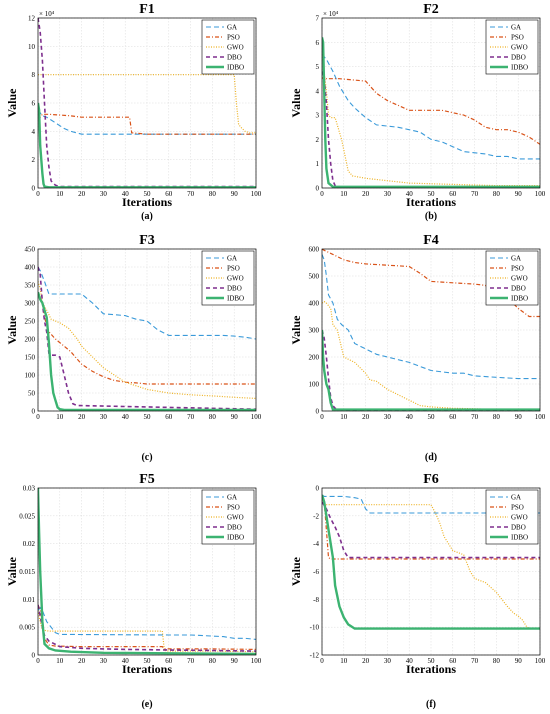 Image resolution: width=550 pixels, height=714 pixels. I want to click on y-axis-label: Value, so click(296, 330).